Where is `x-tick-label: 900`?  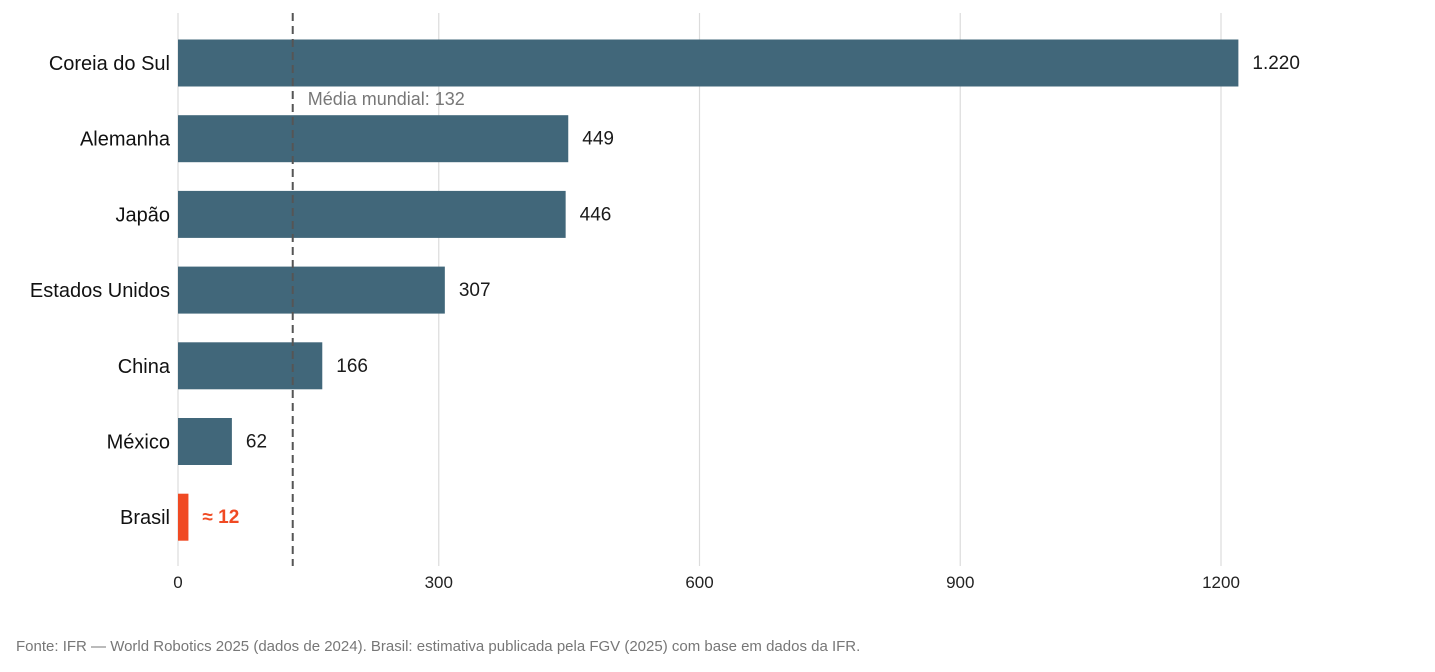
x-tick-label: 900 is located at coordinates (960, 582).